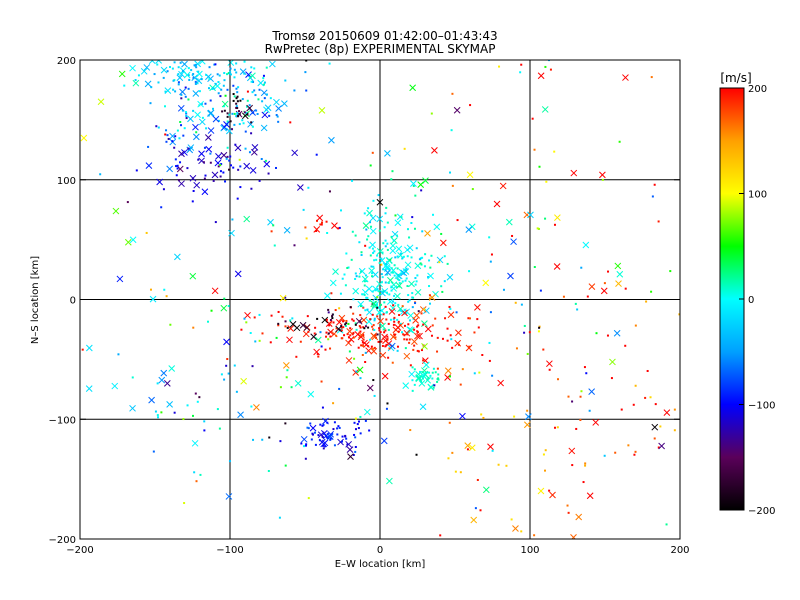  I want to click on colorbar-unit-label: [m/s], so click(735, 78).